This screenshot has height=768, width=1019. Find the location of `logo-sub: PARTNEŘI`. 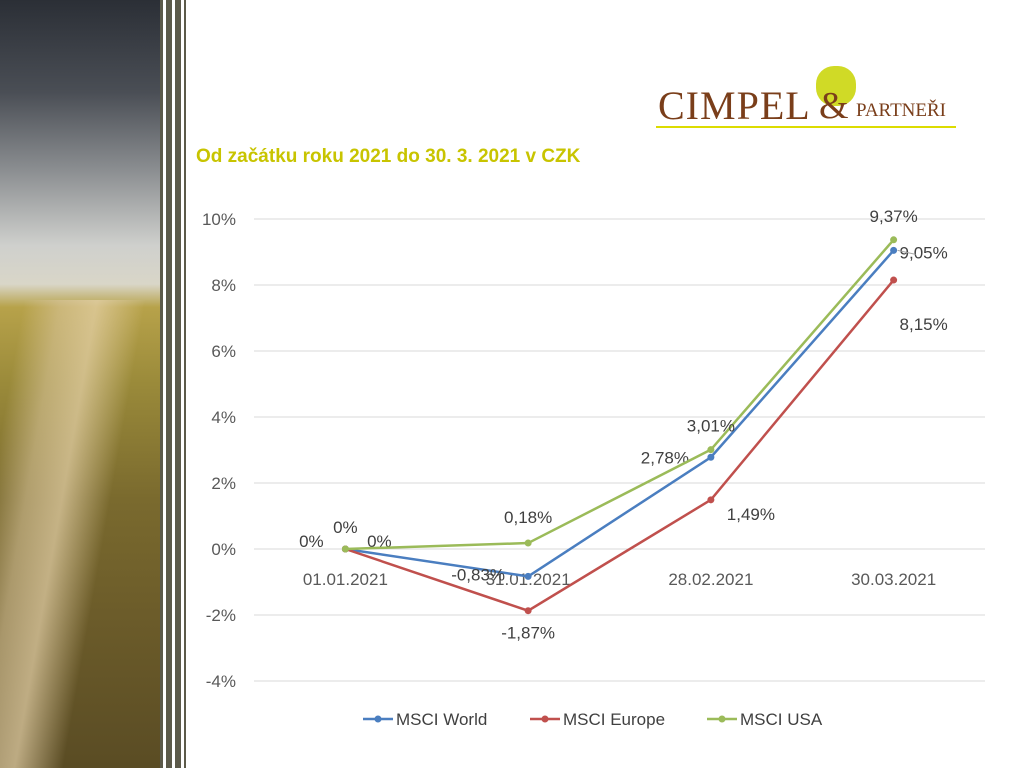

logo-sub: PARTNEŘI is located at coordinates (901, 110).